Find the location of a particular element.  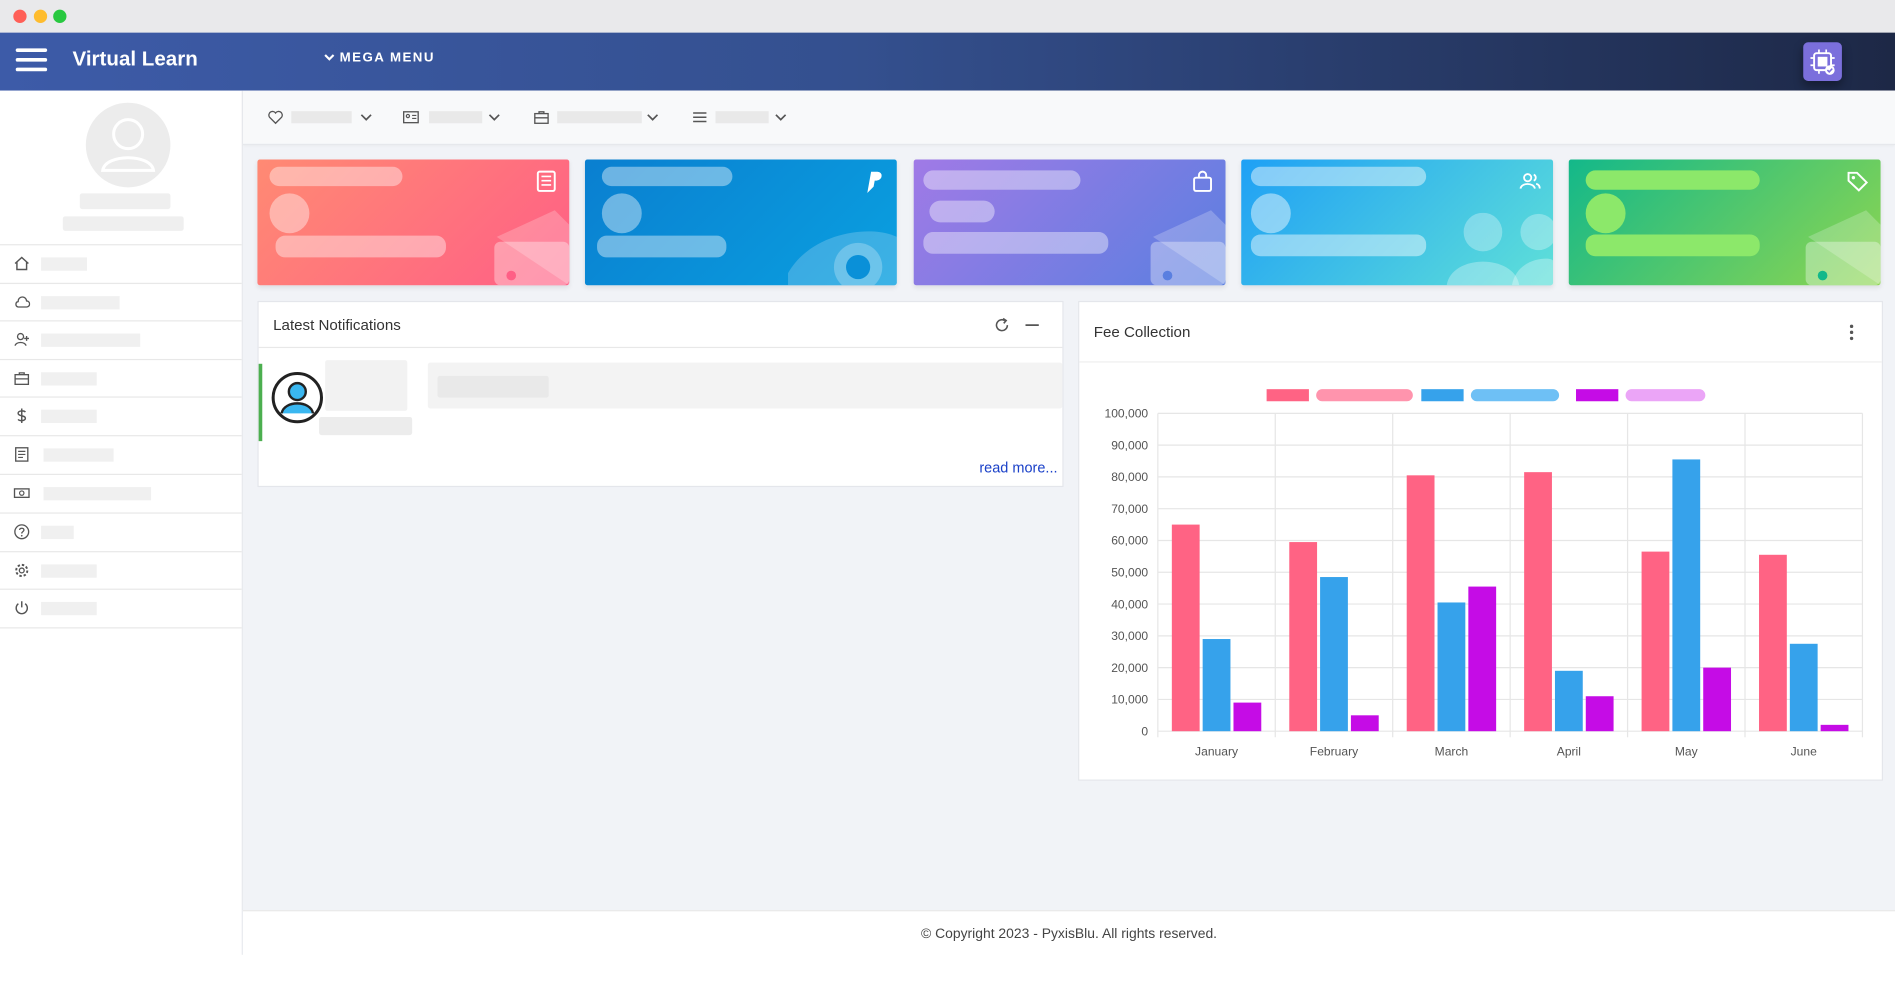

brand-title: Virtual Learn is located at coordinates (135, 59).